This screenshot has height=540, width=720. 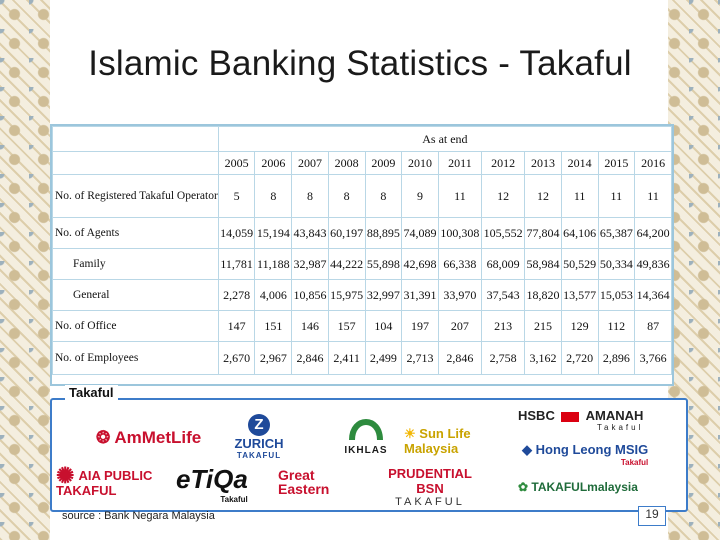 I want to click on ammetlife-logo: ❂ AmMetLife, so click(x=148, y=438).